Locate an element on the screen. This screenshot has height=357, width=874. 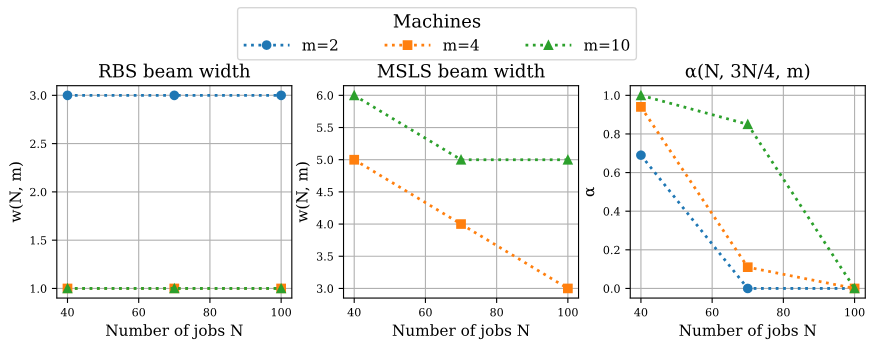
y-tick-label: 5.0 is located at coordinates (325, 160).